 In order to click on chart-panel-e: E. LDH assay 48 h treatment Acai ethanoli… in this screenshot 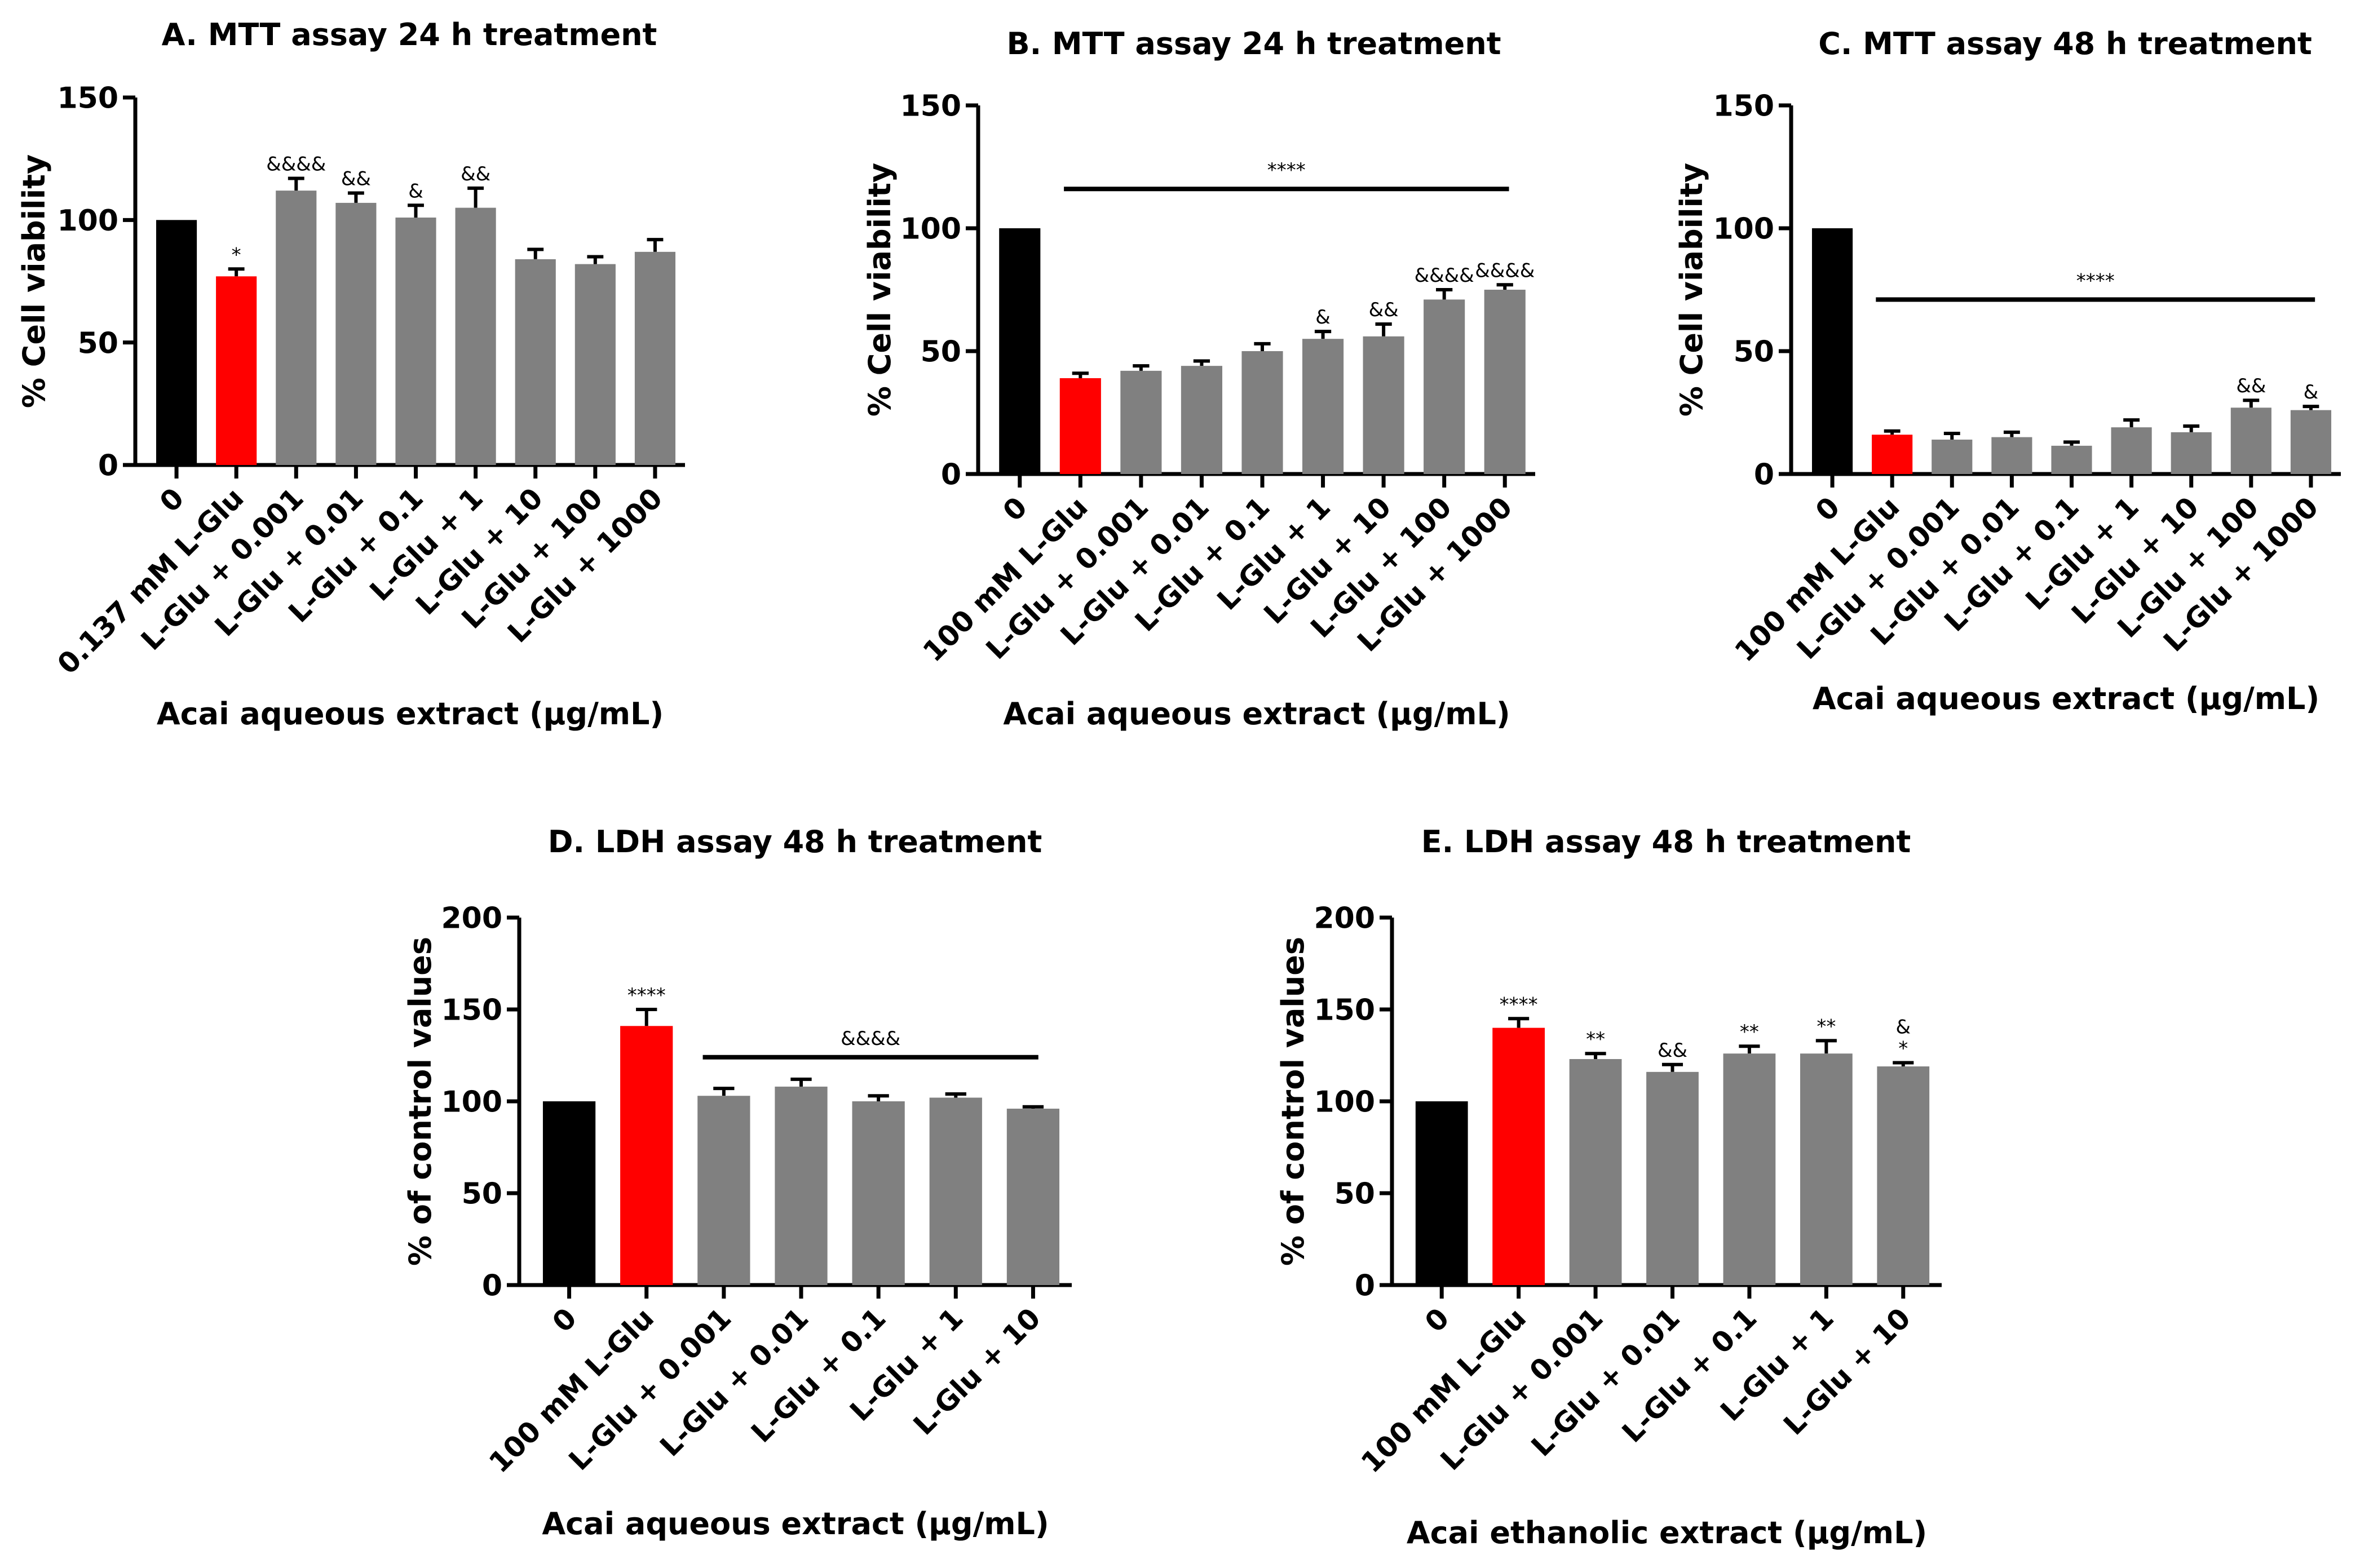, I will do `click(1609, 1187)`.